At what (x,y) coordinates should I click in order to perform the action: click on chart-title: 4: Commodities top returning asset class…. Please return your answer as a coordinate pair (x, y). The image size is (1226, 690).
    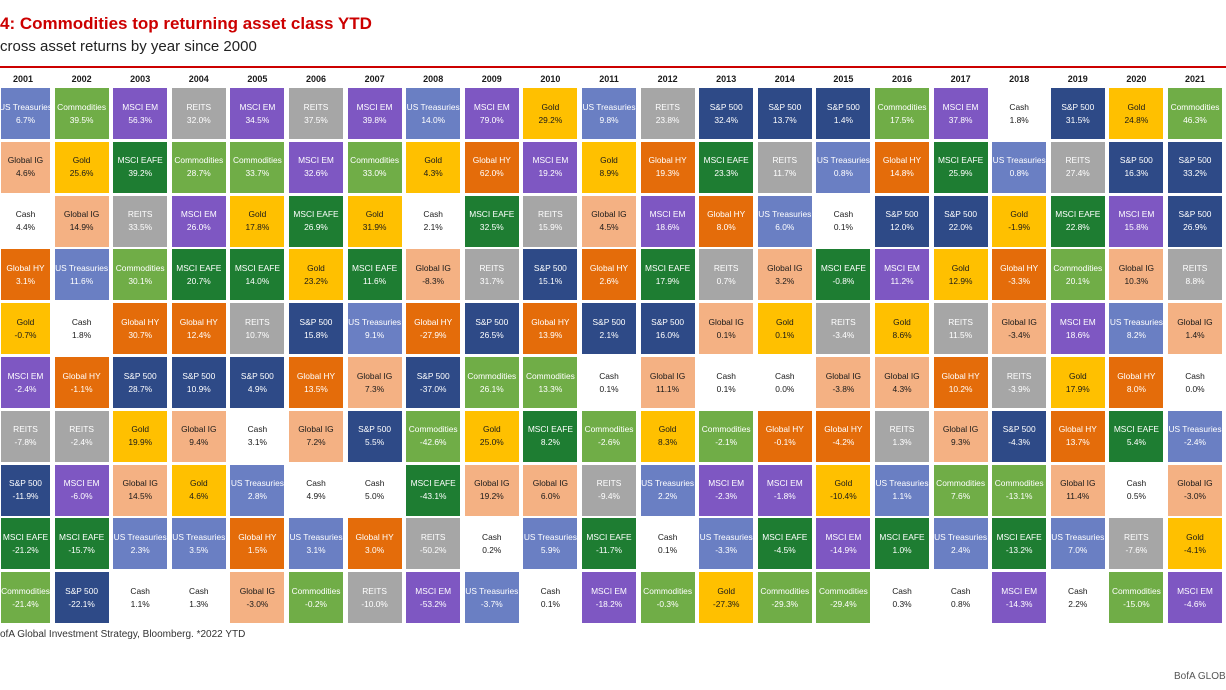
    Looking at the image, I should click on (186, 23).